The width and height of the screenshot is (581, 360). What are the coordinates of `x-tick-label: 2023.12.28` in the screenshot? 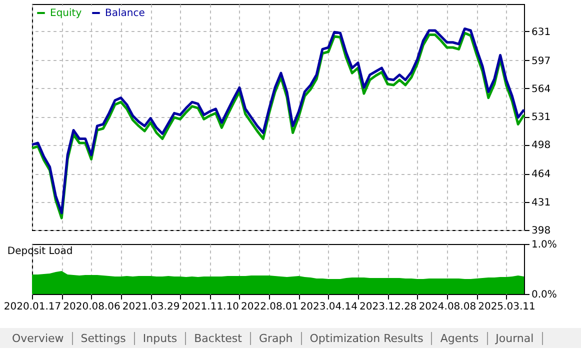 It's located at (388, 307).